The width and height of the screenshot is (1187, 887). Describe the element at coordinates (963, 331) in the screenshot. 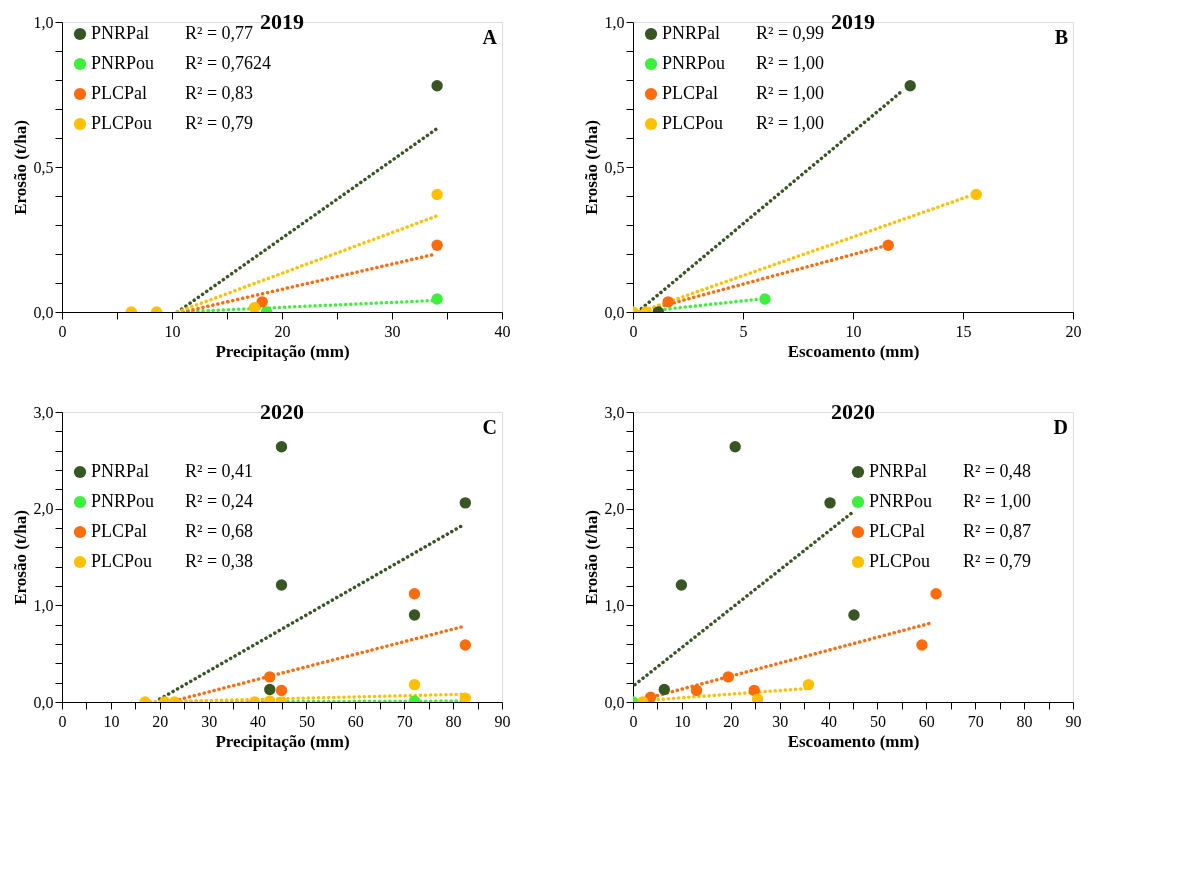

I see `x-tick-label: 15` at that location.